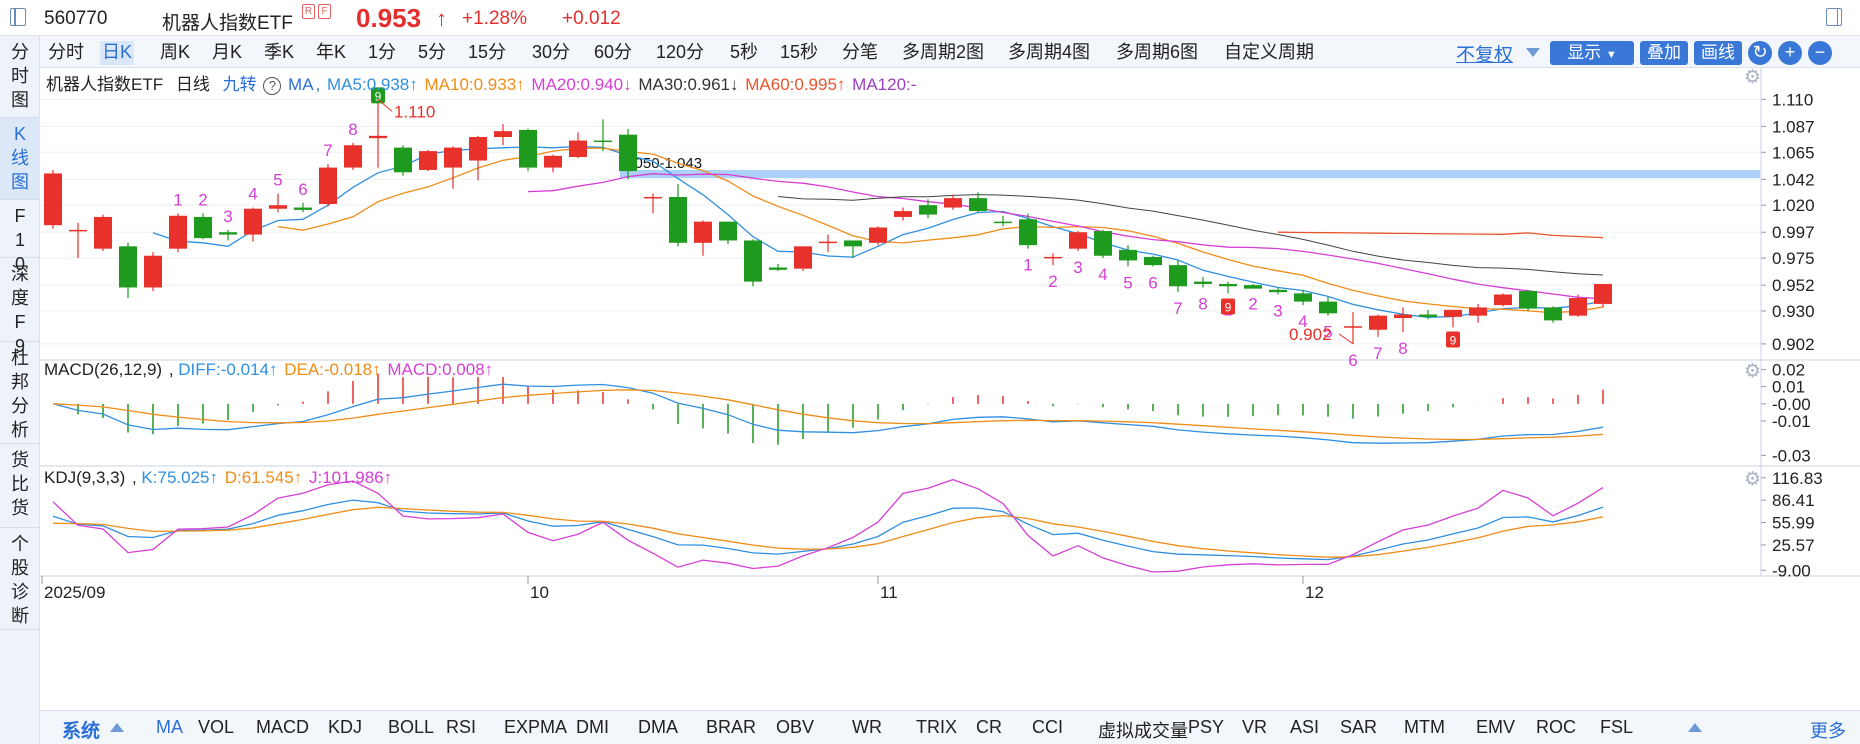 The width and height of the screenshot is (1860, 744). I want to click on indicator-brar: BRAR, so click(731, 727).